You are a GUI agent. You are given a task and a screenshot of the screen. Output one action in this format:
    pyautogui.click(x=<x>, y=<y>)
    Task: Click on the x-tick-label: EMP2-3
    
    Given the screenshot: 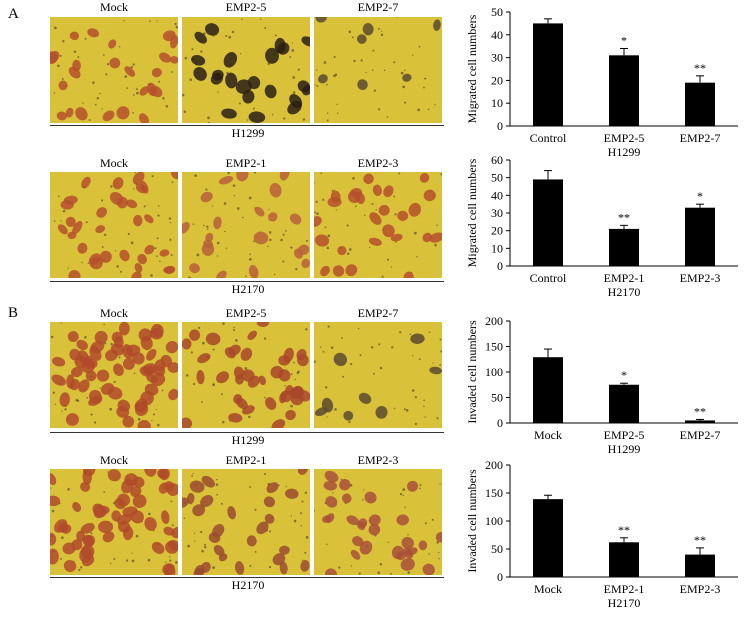 What is the action you would take?
    pyautogui.click(x=700, y=589)
    